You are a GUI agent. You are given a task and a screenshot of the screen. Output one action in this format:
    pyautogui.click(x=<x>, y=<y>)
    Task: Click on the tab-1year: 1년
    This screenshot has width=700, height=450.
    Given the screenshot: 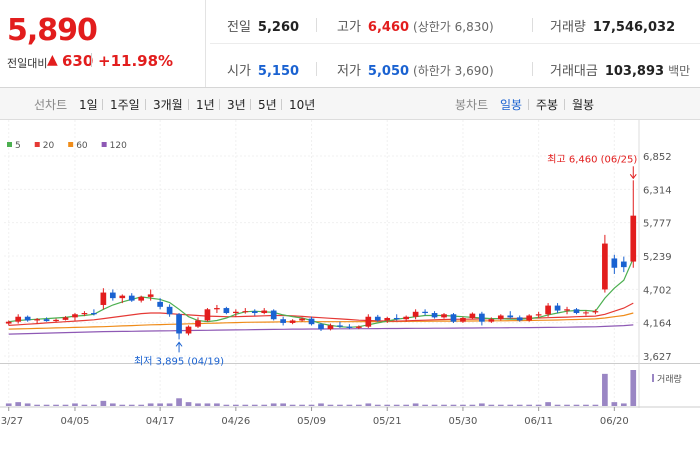 What is the action you would take?
    pyautogui.click(x=205, y=105)
    